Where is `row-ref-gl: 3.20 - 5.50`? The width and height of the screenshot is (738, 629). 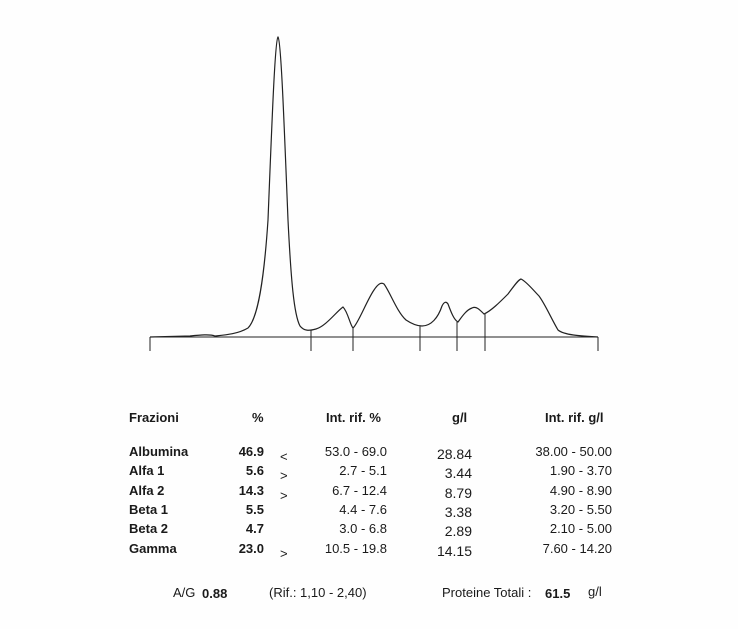 row-ref-gl: 3.20 - 5.50 is located at coordinates (580, 509).